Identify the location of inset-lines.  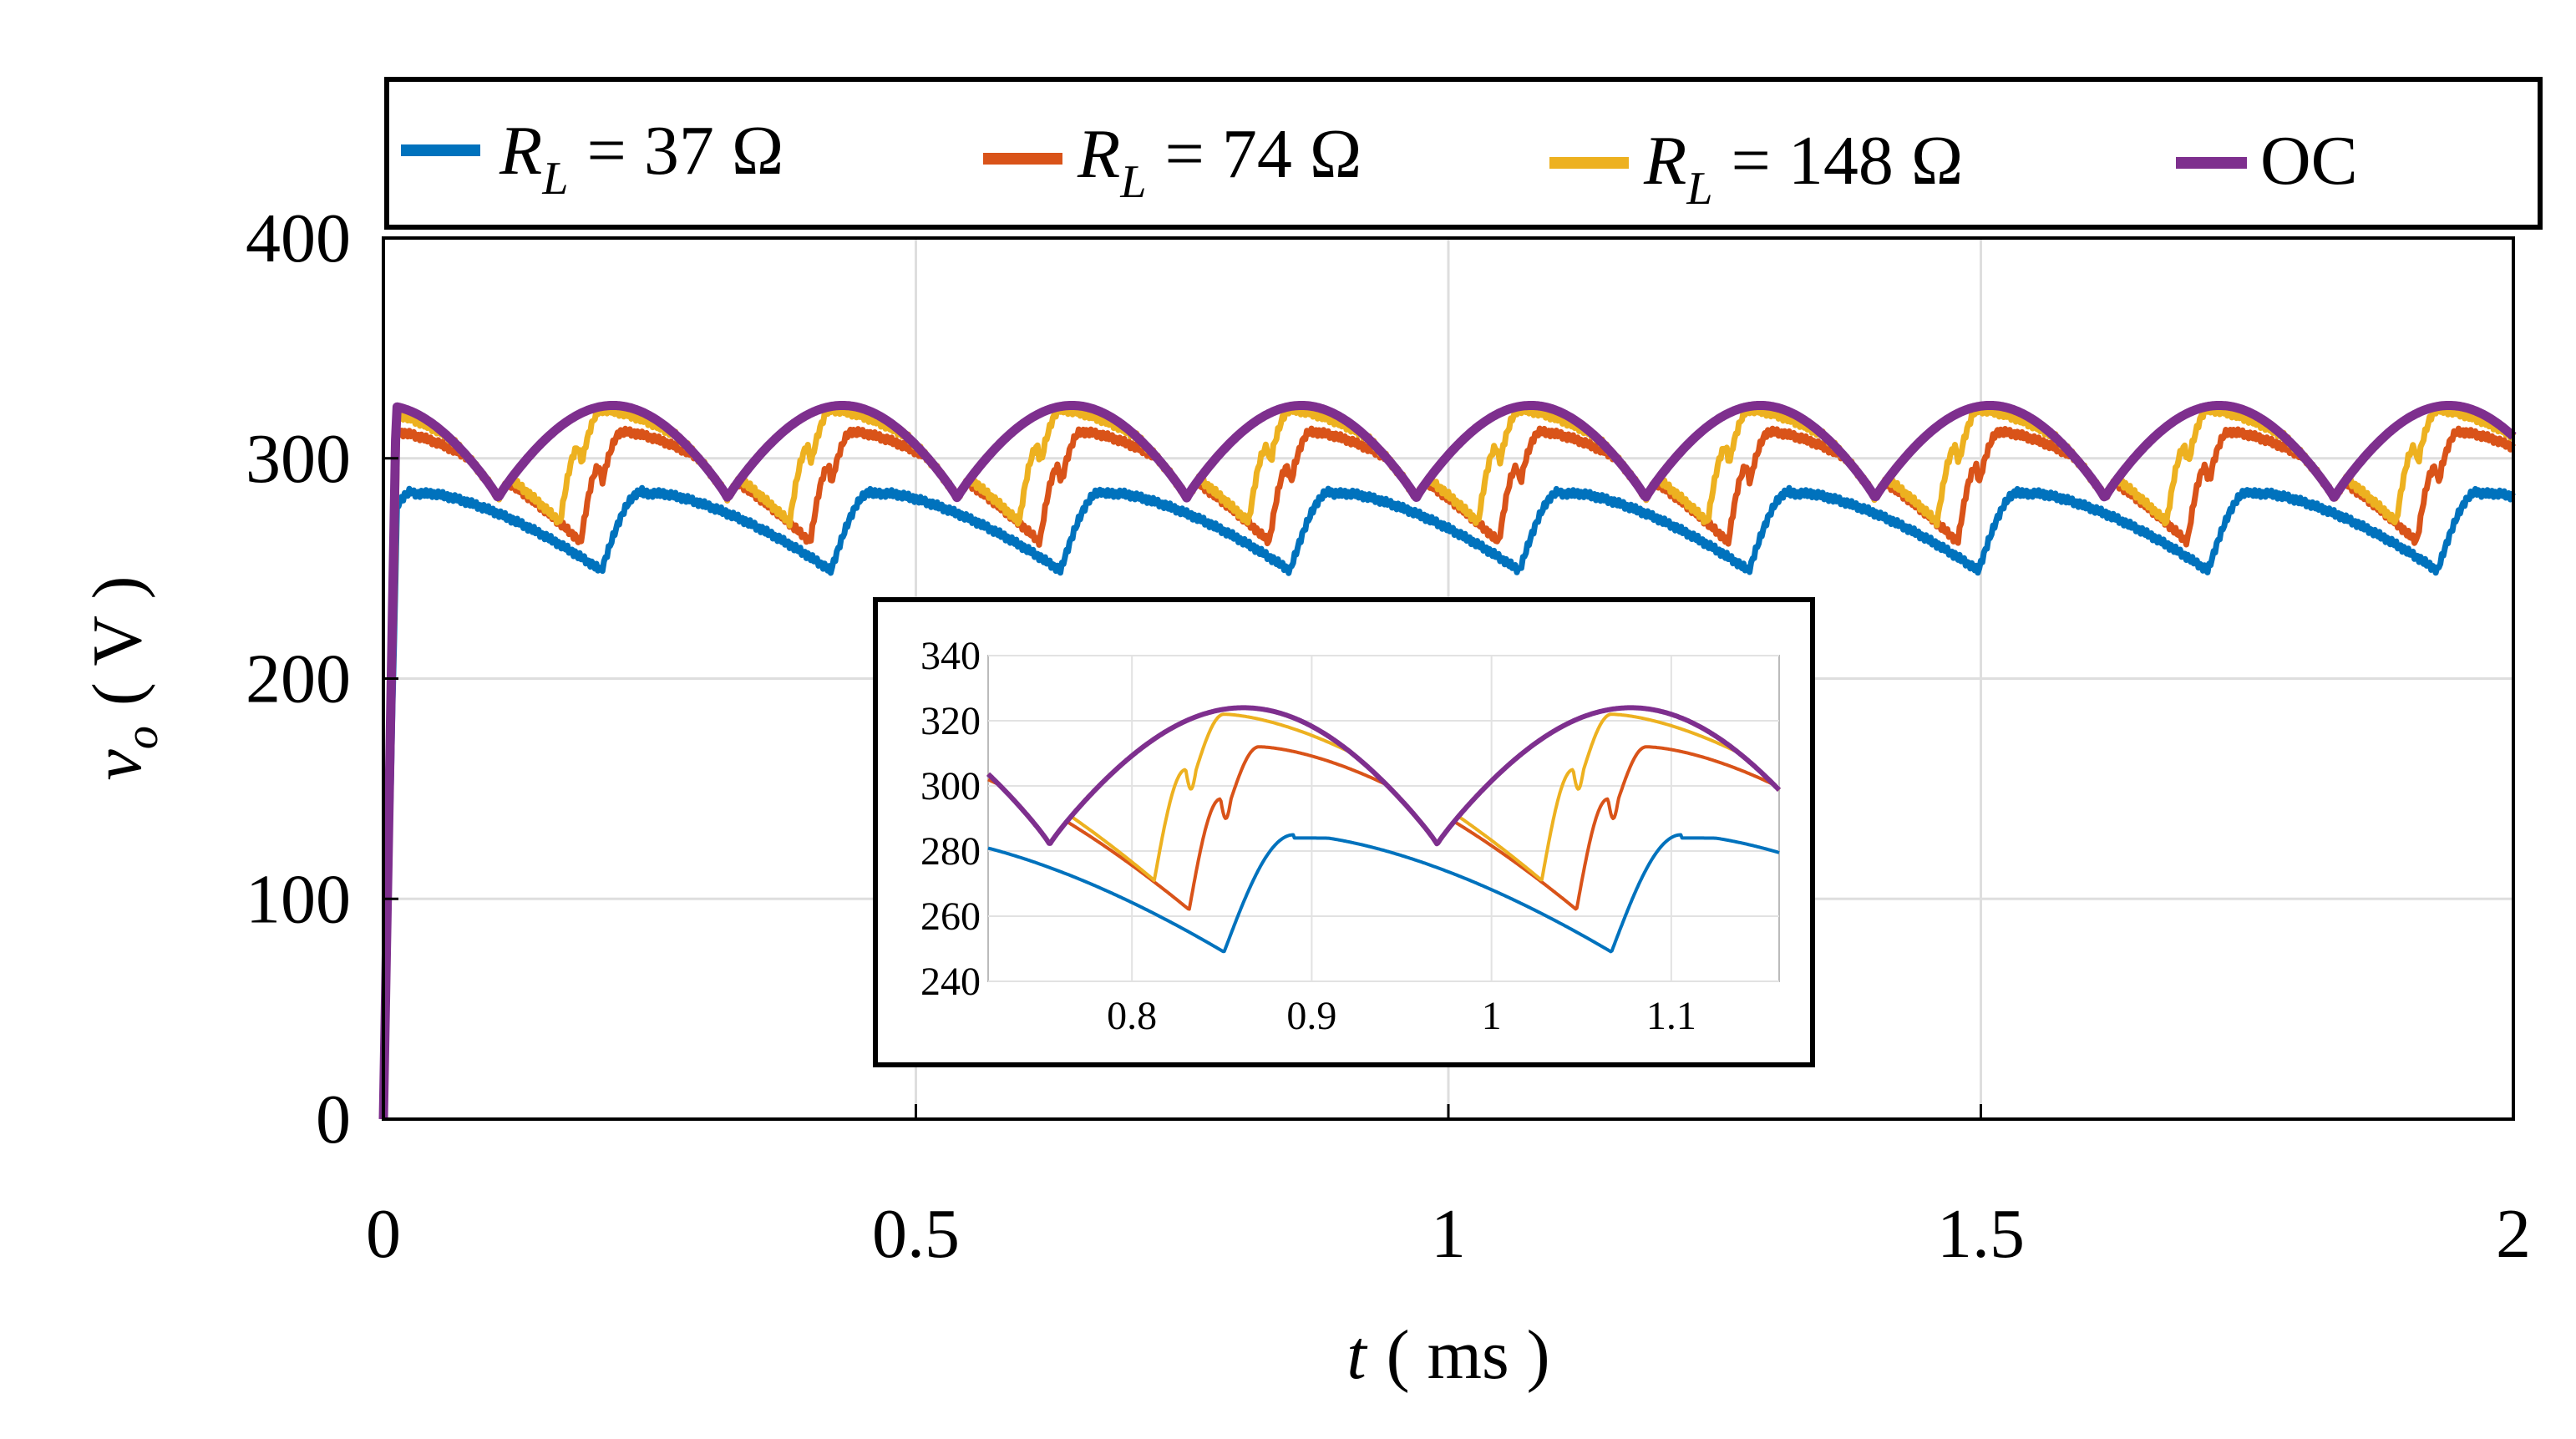
(1384, 829).